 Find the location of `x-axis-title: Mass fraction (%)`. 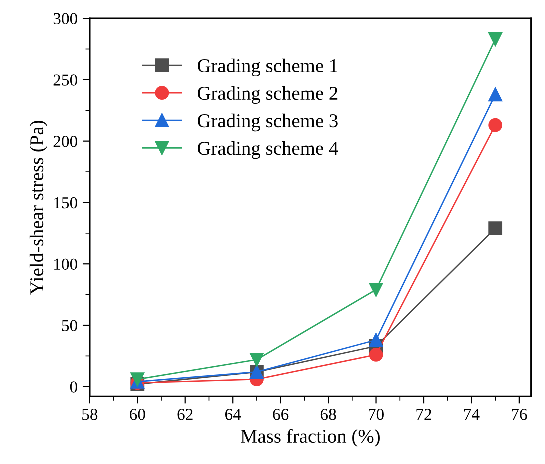

x-axis-title: Mass fraction (%) is located at coordinates (310, 438).